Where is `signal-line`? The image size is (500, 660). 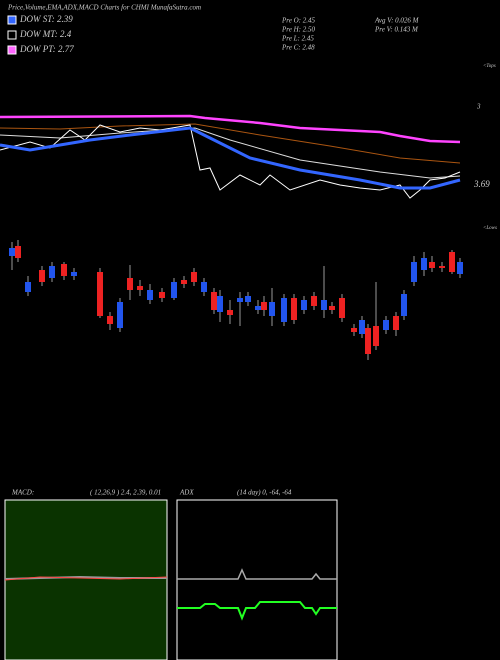
signal-line is located at coordinates (86, 578).